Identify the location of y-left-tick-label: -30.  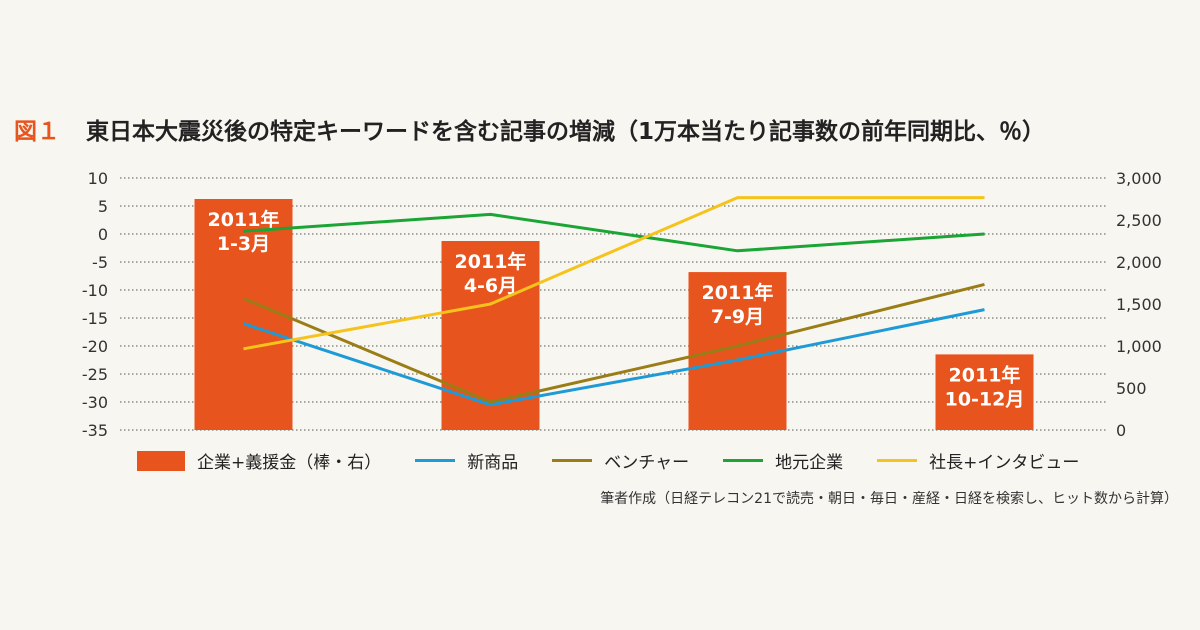
(95, 402).